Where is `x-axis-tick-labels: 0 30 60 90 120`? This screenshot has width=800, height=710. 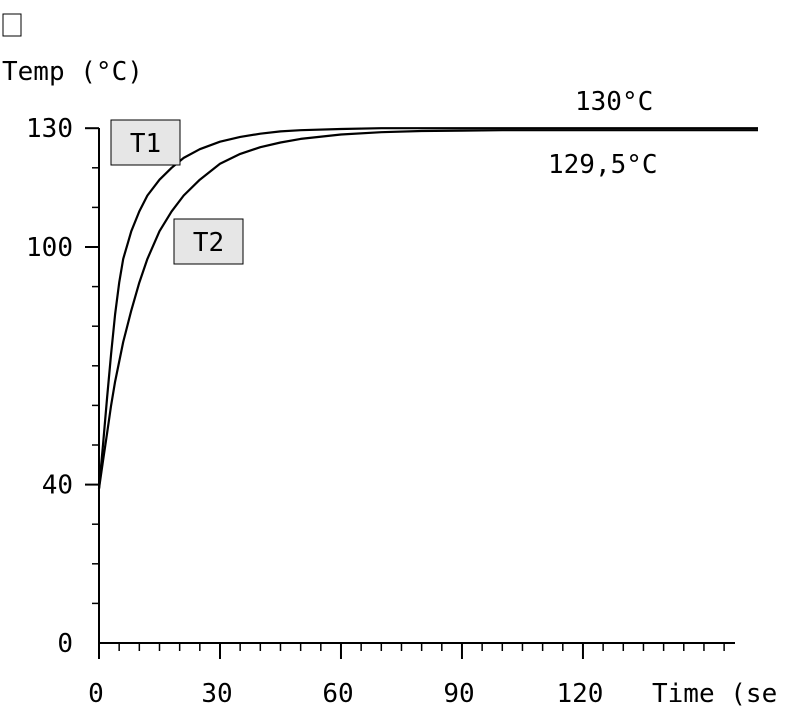
x-axis-tick-labels: 0 30 60 90 120 is located at coordinates (345, 694).